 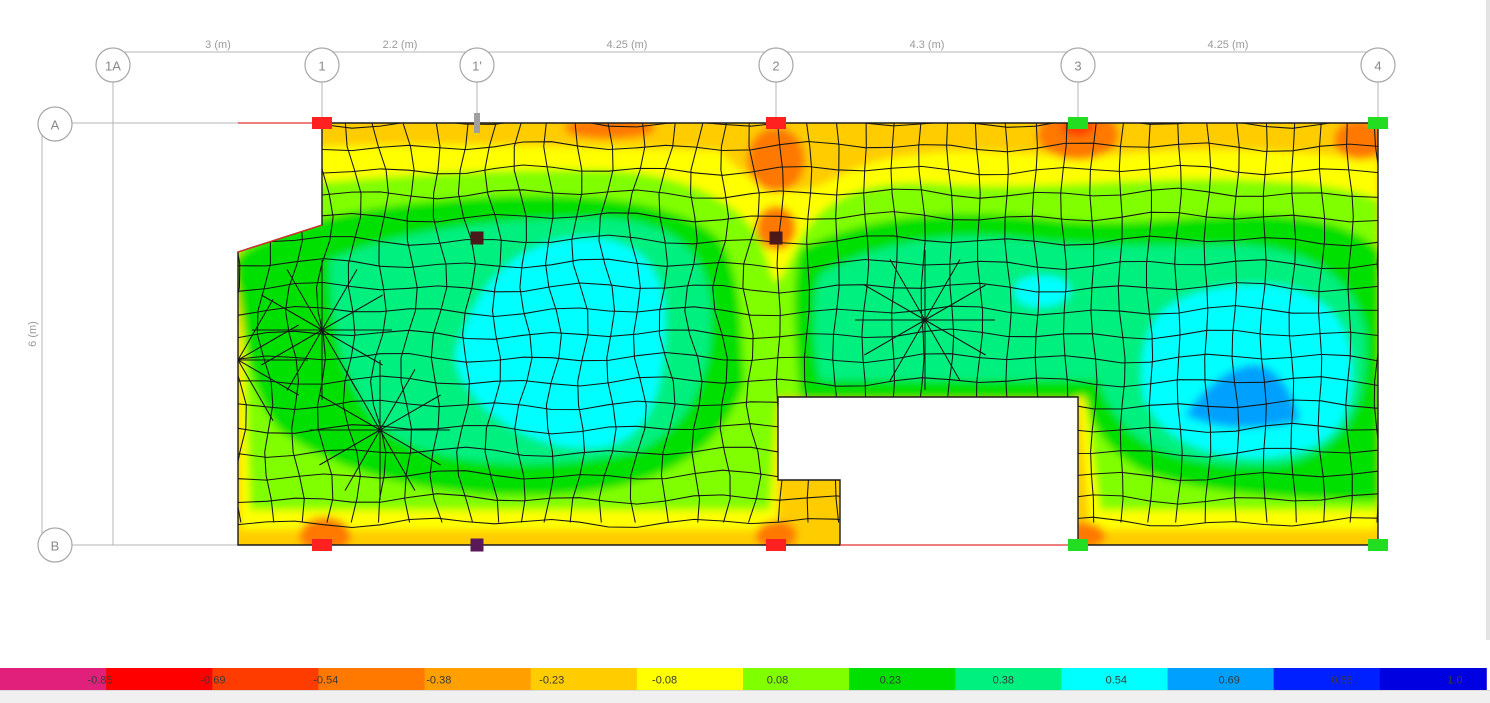 I want to click on beam-edge-diagonal, so click(x=280, y=238).